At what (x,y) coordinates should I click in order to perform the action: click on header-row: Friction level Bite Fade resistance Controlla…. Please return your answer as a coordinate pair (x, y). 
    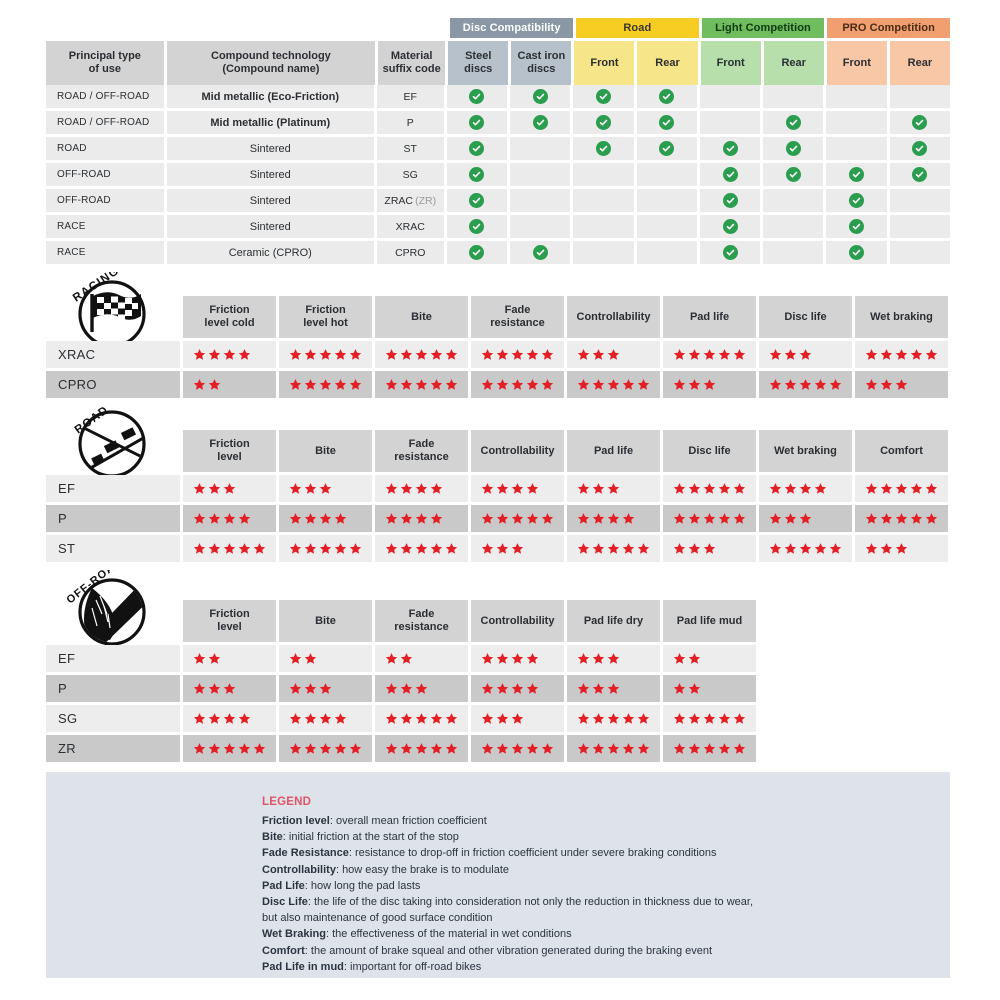
    Looking at the image, I should click on (498, 621).